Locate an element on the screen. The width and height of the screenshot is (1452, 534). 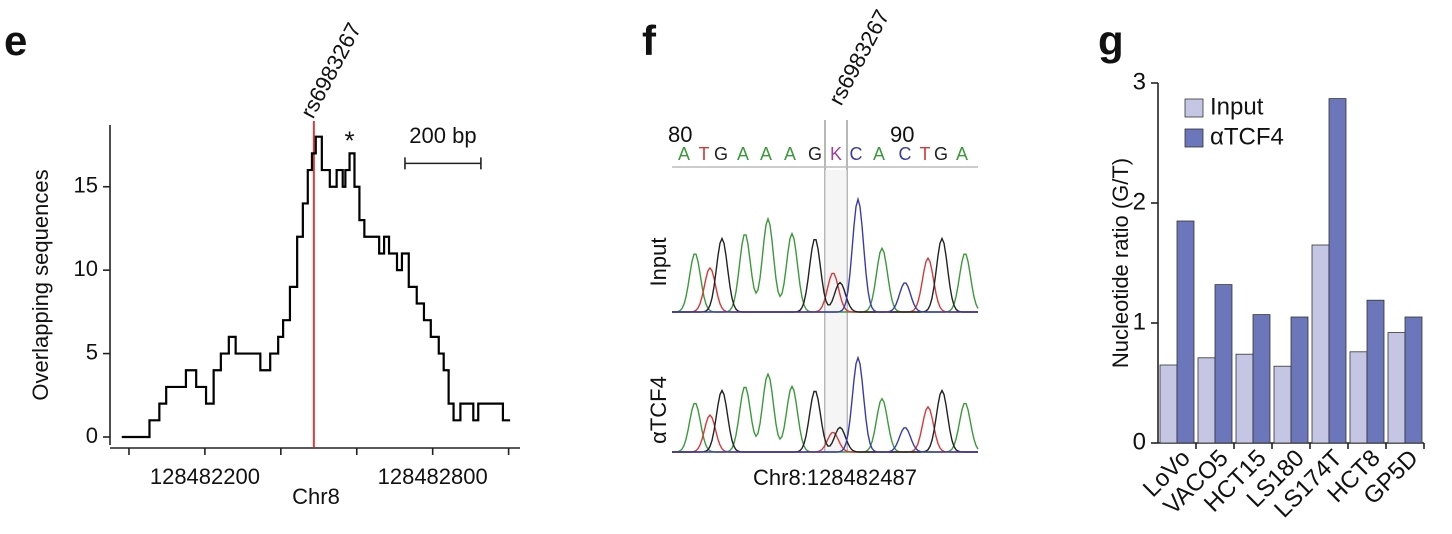
panel-label: g is located at coordinates (1111, 40).